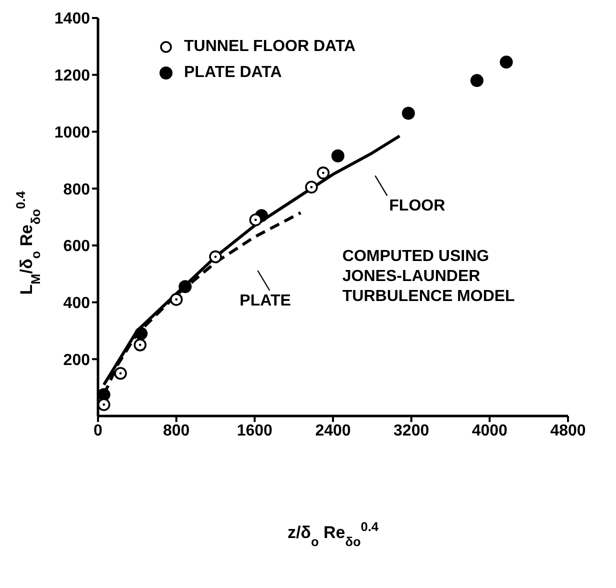  What do you see at coordinates (254, 431) in the screenshot?
I see `x-tick-label: 1600` at bounding box center [254, 431].